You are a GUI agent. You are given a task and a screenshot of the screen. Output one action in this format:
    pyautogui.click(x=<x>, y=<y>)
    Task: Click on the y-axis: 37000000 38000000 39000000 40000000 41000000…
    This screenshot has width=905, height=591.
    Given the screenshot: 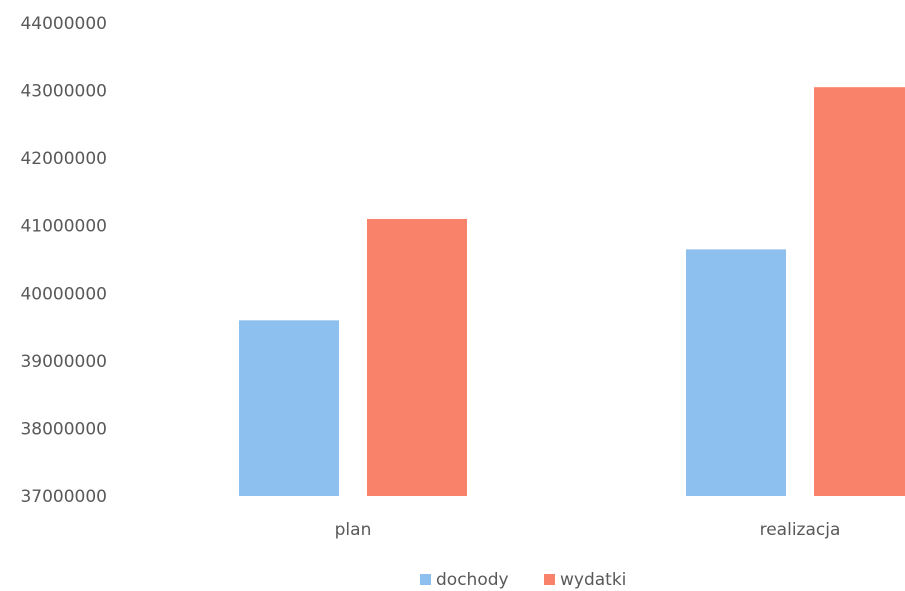 What is the action you would take?
    pyautogui.click(x=63, y=260)
    